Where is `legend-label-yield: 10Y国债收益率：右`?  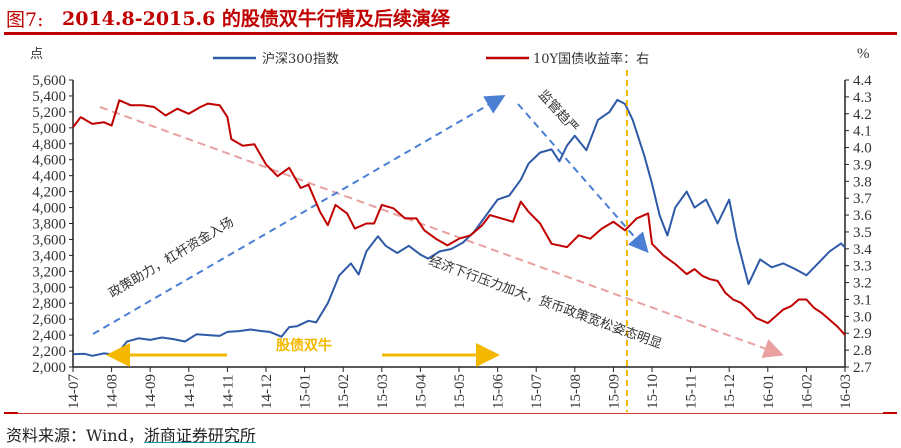 legend-label-yield: 10Y国债收益率：右 is located at coordinates (591, 59).